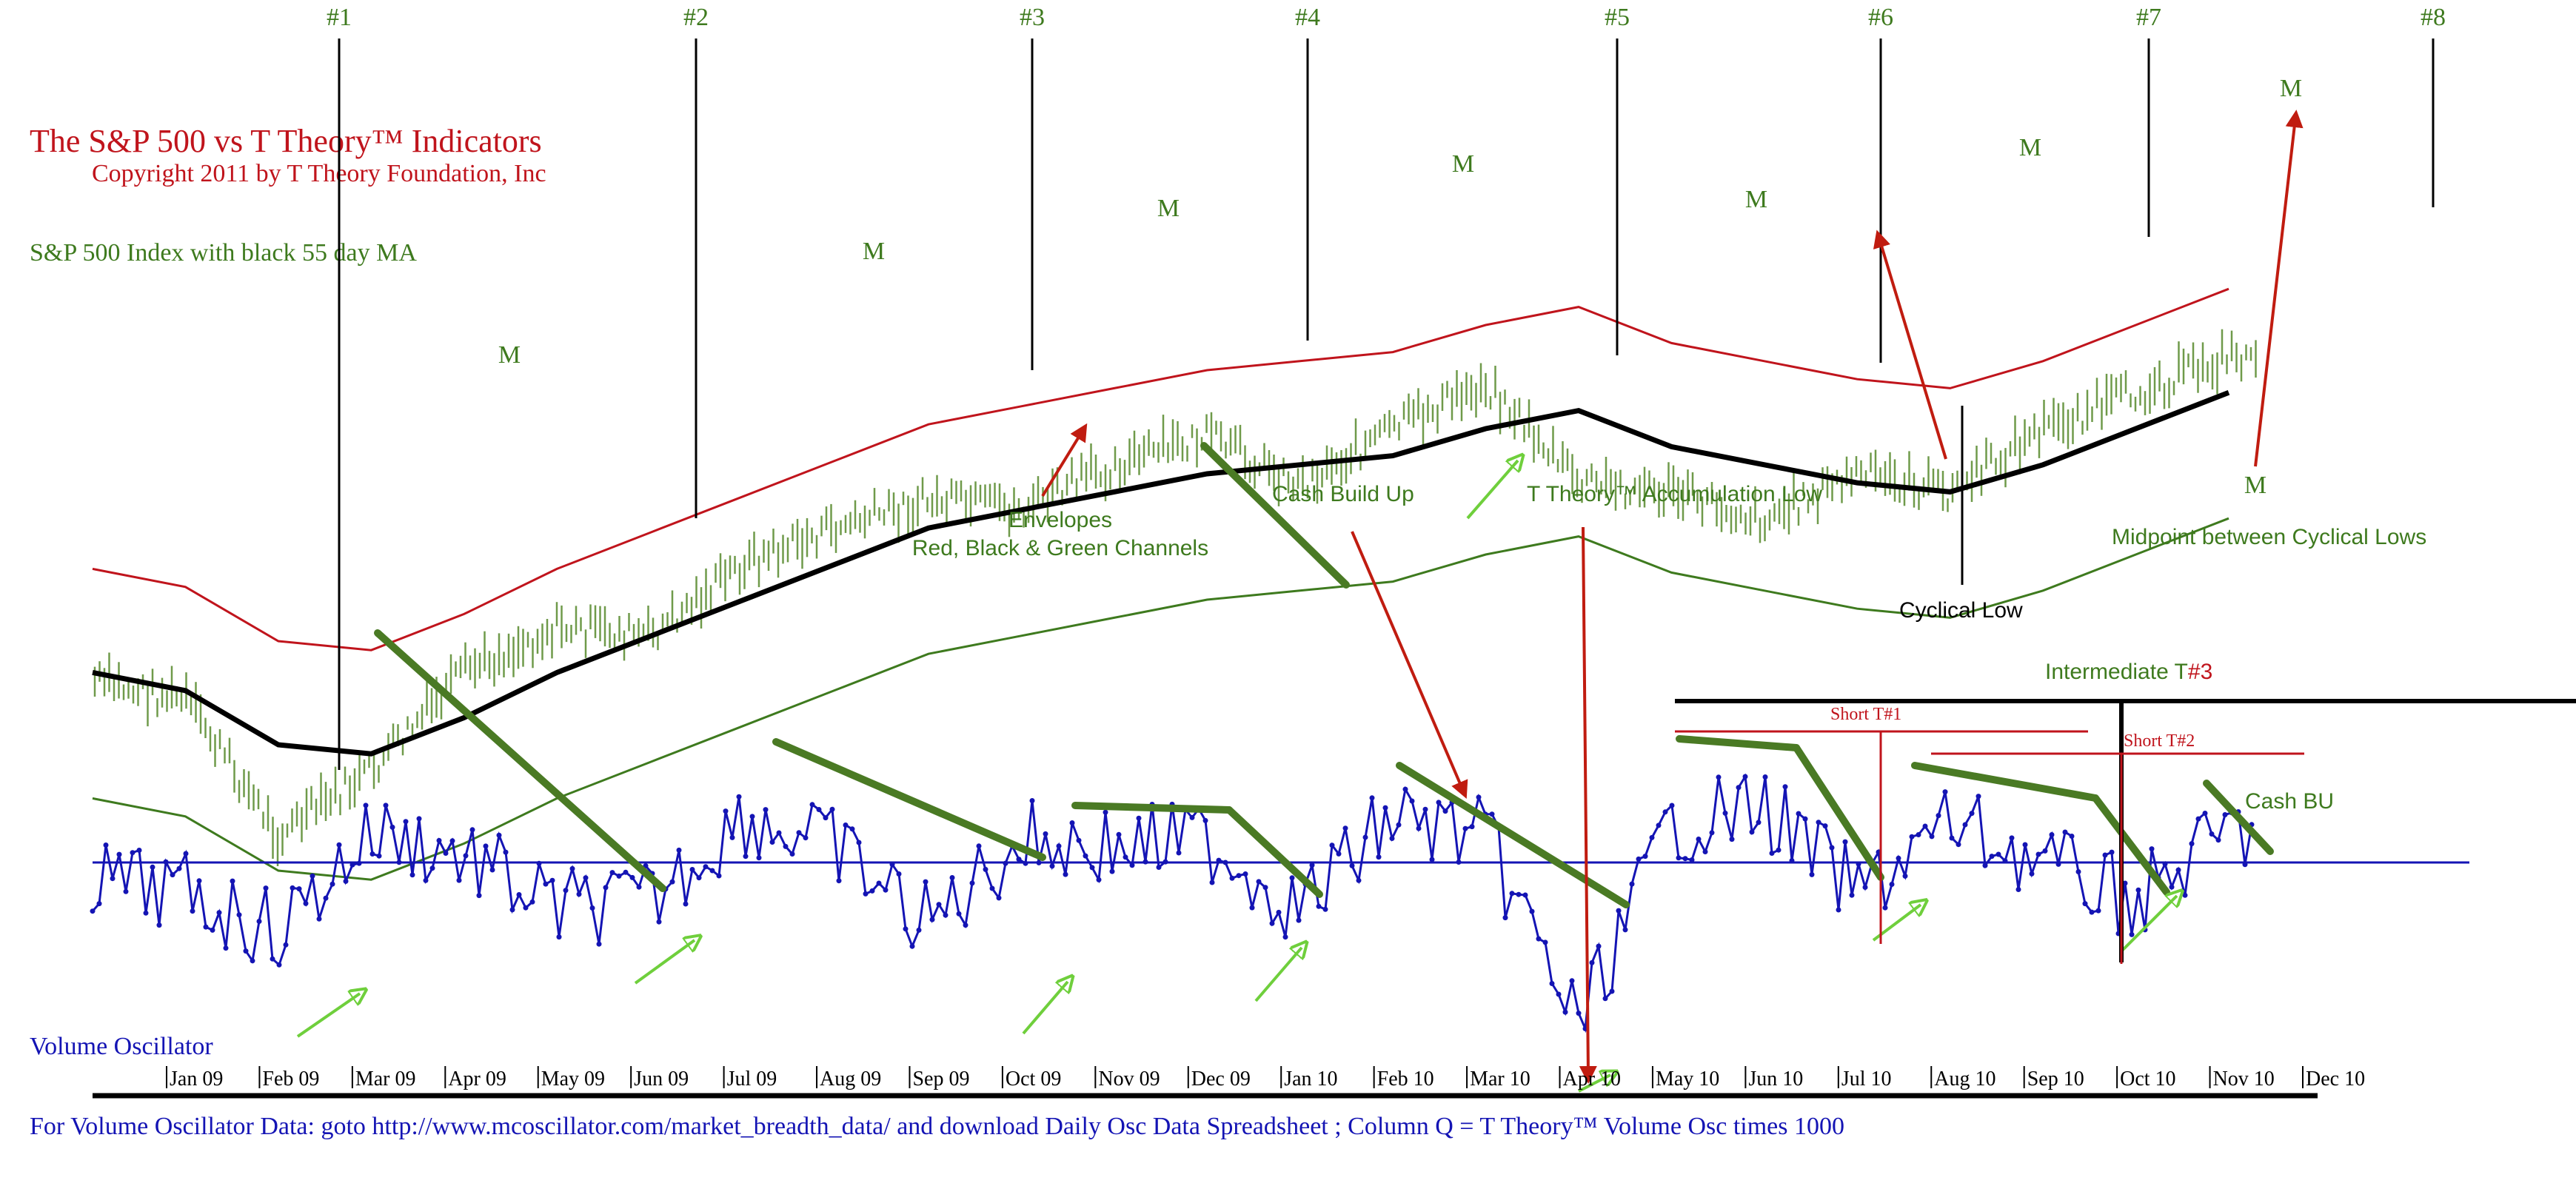 The height and width of the screenshot is (1186, 2576). What do you see at coordinates (1033, 1079) in the screenshot?
I see `x-axis-tick-label: Oct 09` at bounding box center [1033, 1079].